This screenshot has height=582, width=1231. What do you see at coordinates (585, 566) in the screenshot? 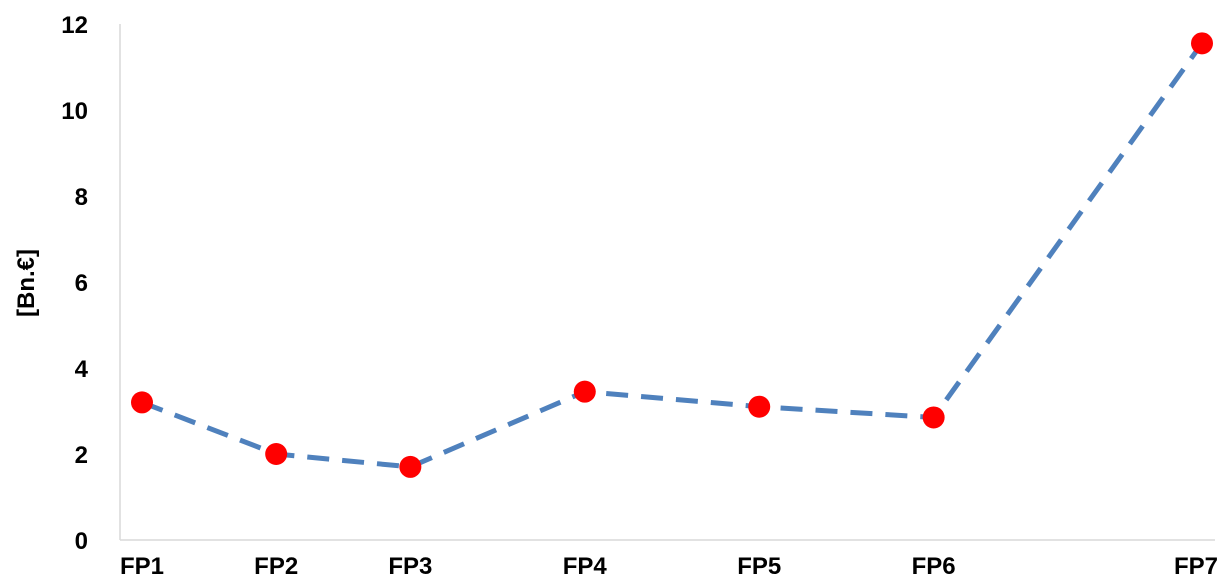
I see `x-tick-label: FP4` at bounding box center [585, 566].